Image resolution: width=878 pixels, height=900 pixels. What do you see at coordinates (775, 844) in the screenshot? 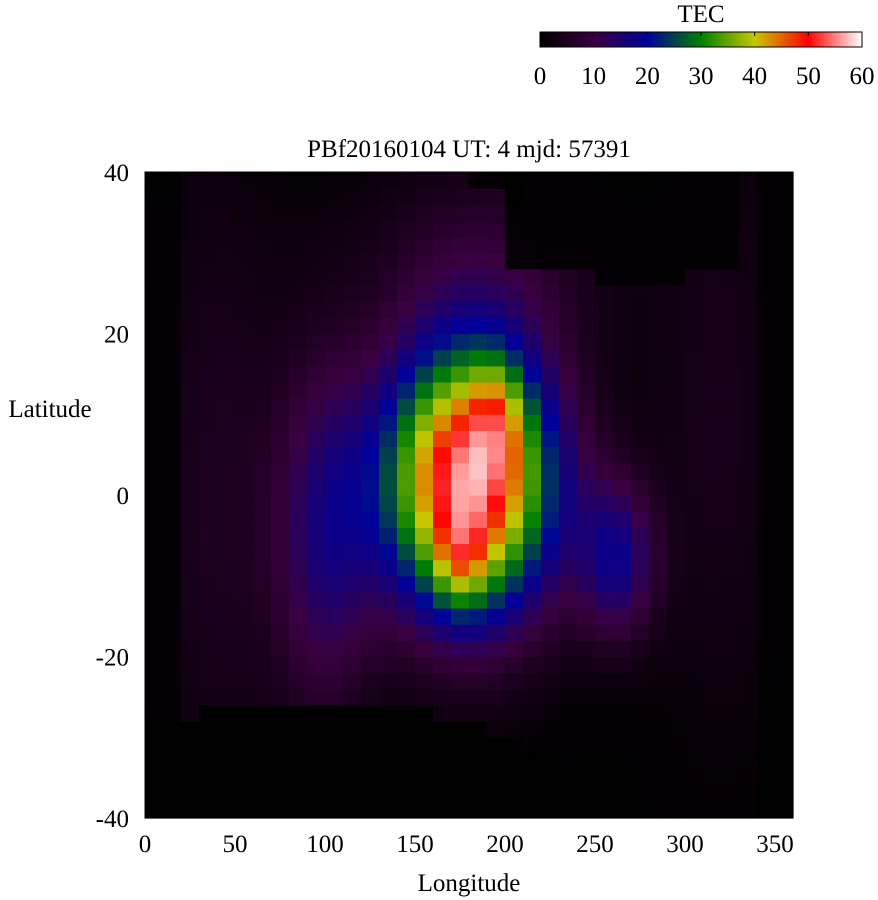
I see `x-tick-label: 350` at bounding box center [775, 844].